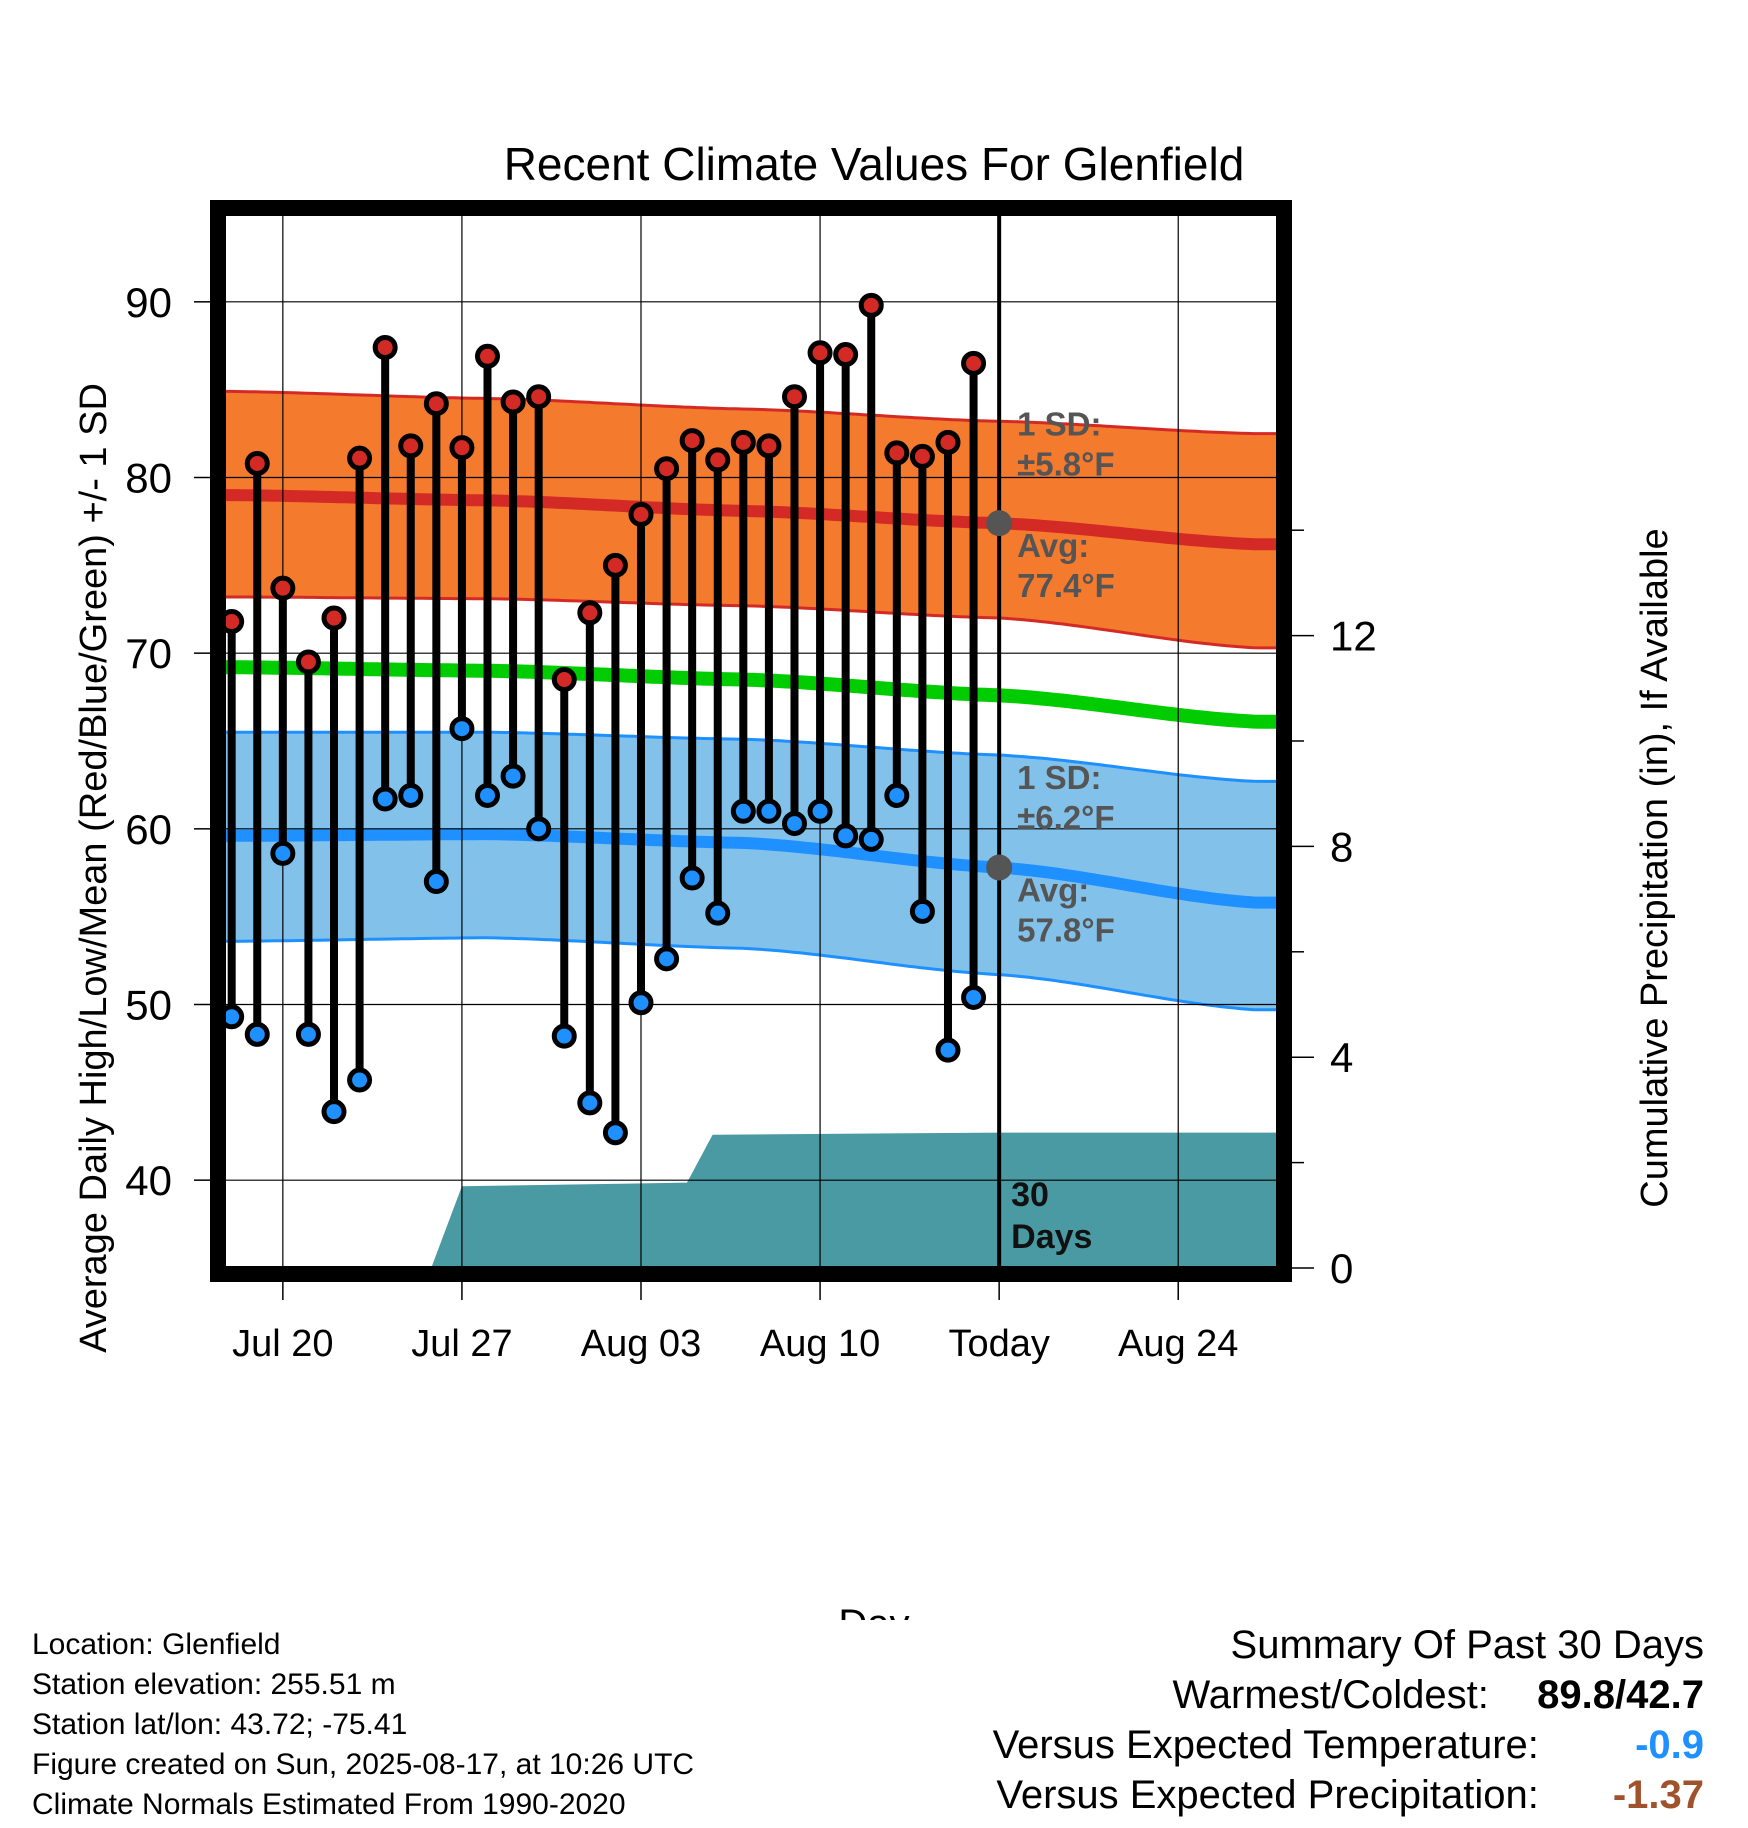 The height and width of the screenshot is (1828, 1748). What do you see at coordinates (751, 868) in the screenshot?
I see `low-avg-line` at bounding box center [751, 868].